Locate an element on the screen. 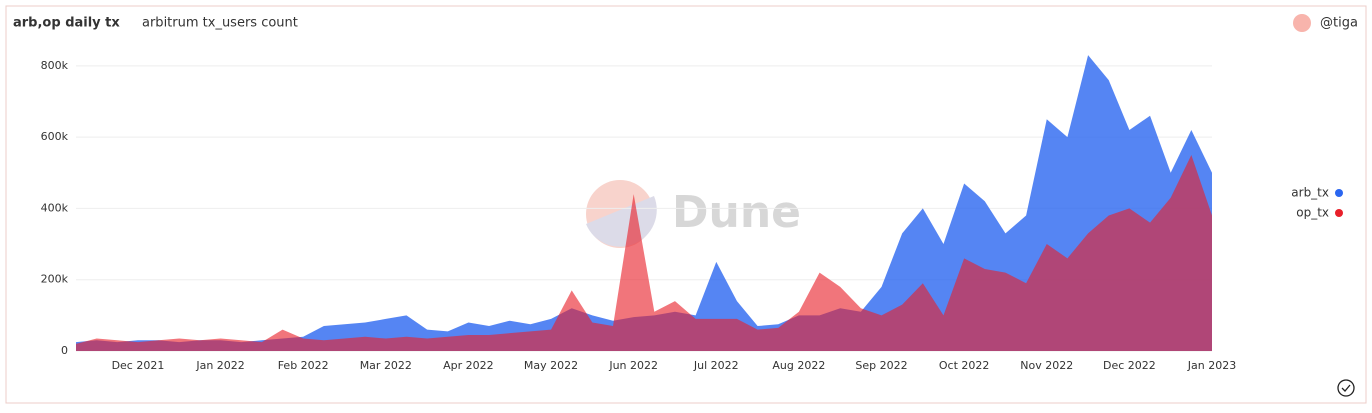 The height and width of the screenshot is (413, 1372). y-tick-label: 800k is located at coordinates (55, 65).